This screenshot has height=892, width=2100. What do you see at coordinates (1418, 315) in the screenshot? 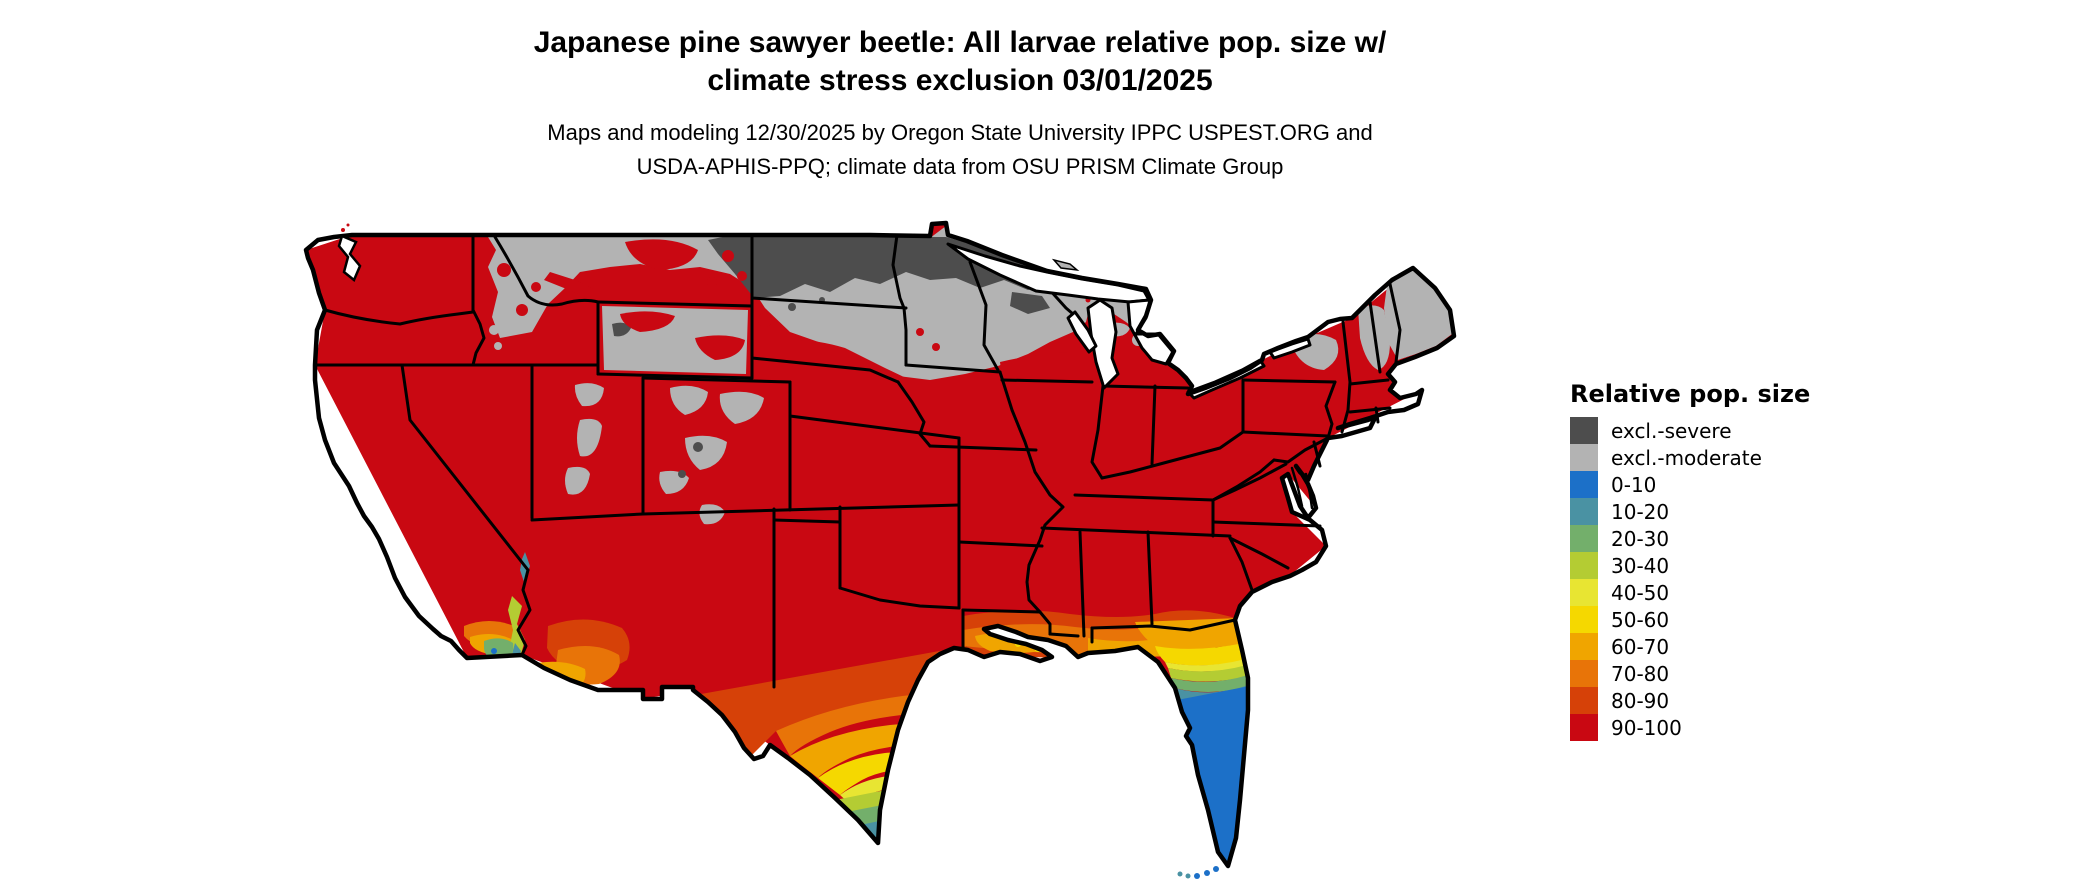
I see `region-gray-maine` at bounding box center [1418, 315].